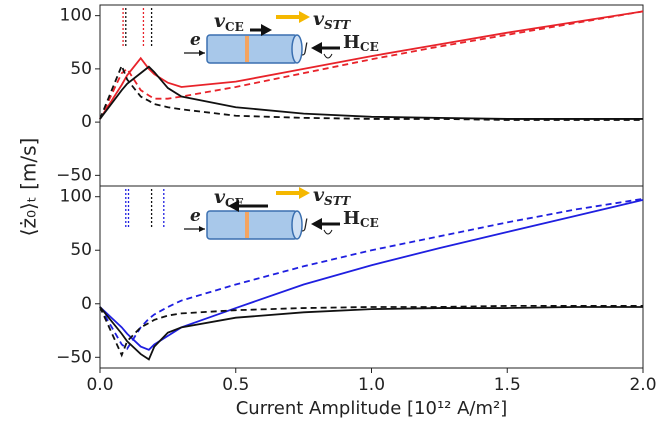  Describe the element at coordinates (642, 385) in the screenshot. I see `x-tick-label: 2.0` at that location.